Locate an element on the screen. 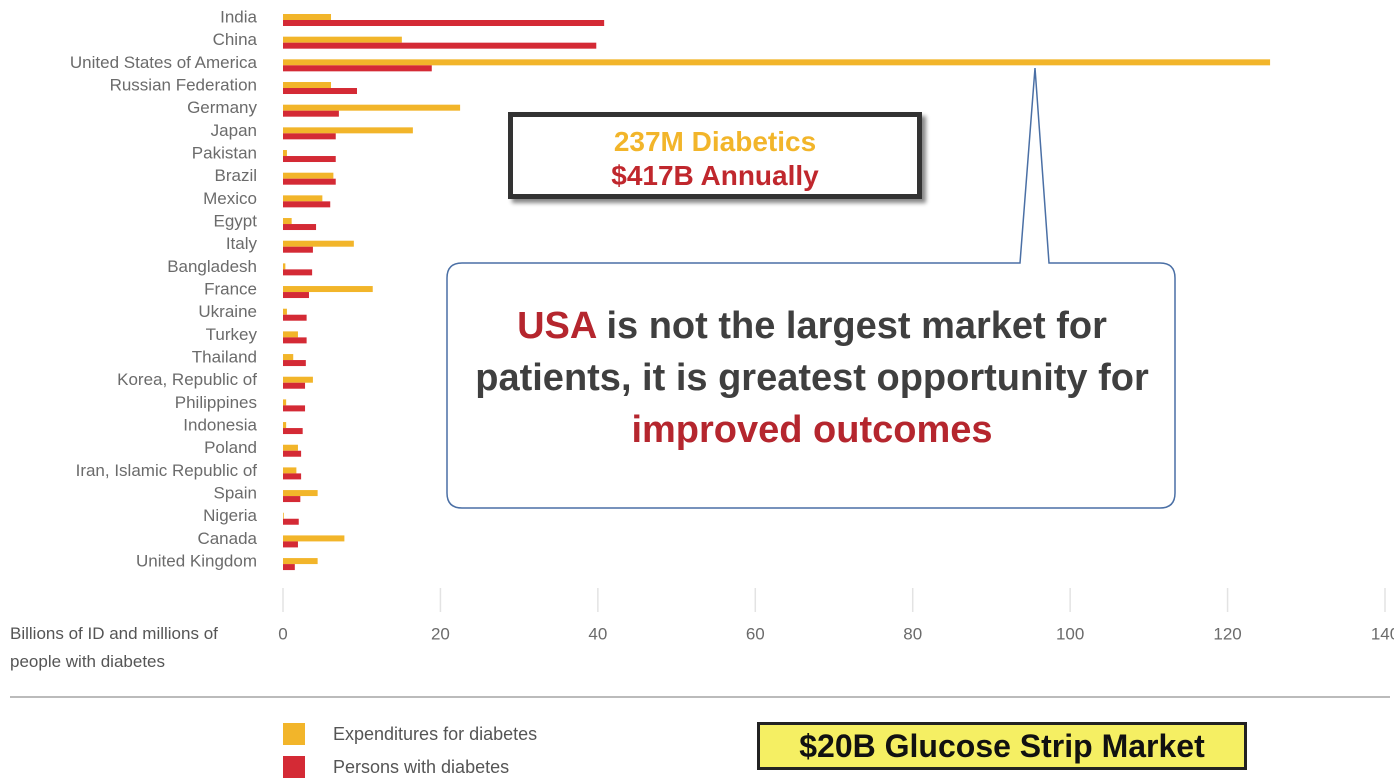 The width and height of the screenshot is (1394, 781). x-tick-label: 60 is located at coordinates (755, 633).